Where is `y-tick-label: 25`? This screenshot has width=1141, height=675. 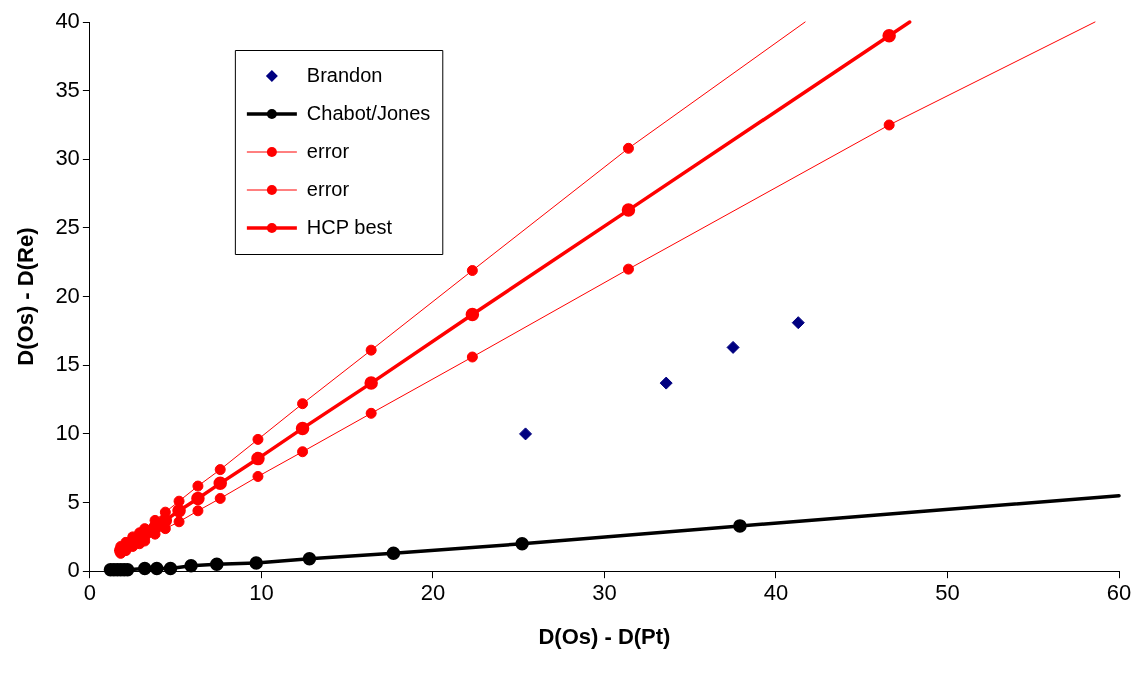
y-tick-label: 25 is located at coordinates (67, 227).